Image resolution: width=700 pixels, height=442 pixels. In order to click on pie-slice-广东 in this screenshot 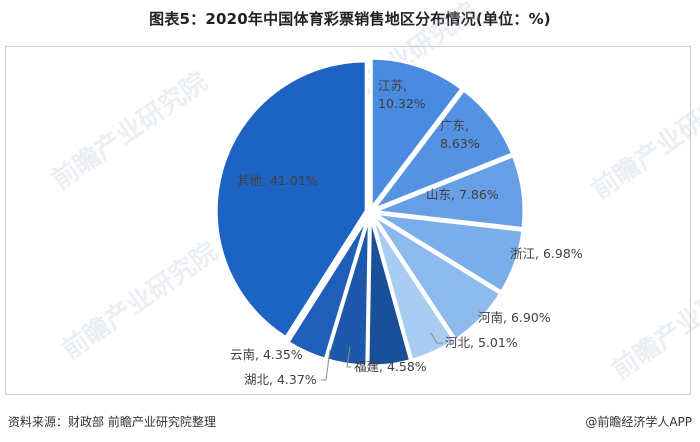, I will do `click(441, 150)`.